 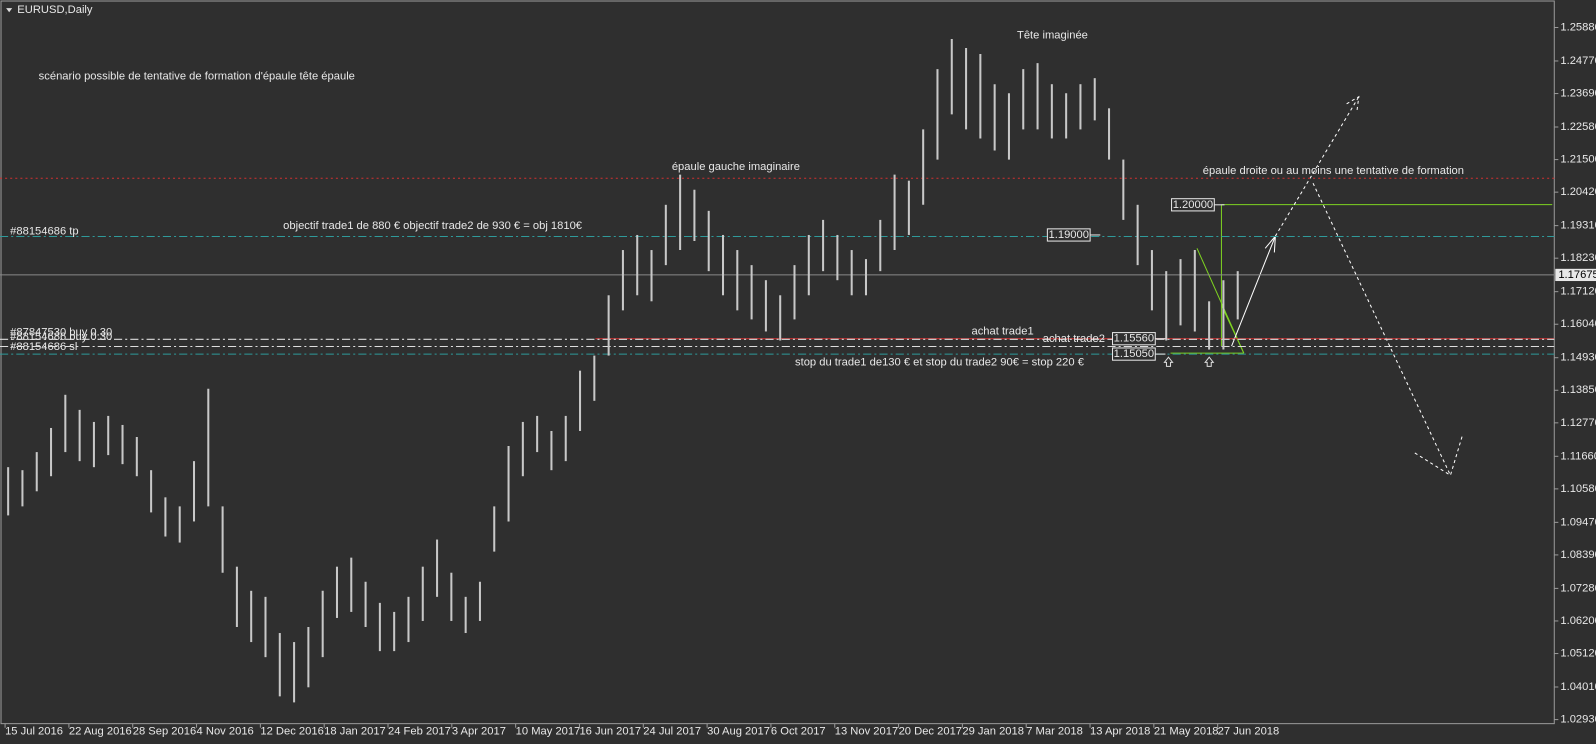 I want to click on annotation: achat trade2, so click(x=1074, y=339).